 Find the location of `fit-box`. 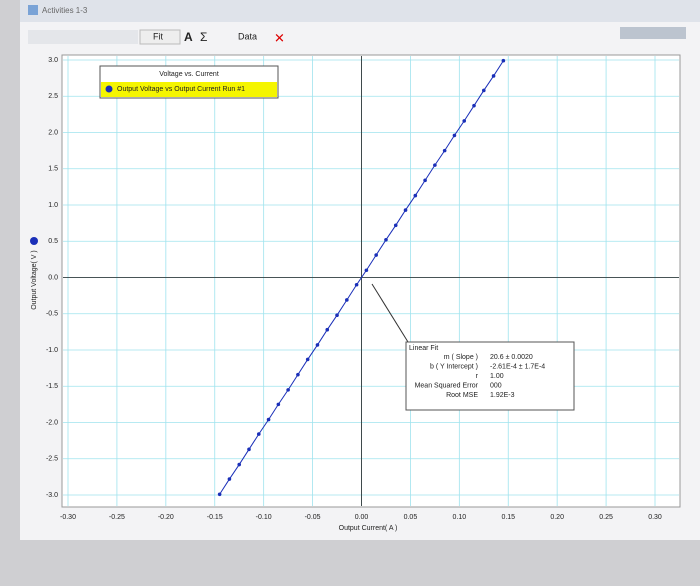

fit-box is located at coordinates (490, 376).